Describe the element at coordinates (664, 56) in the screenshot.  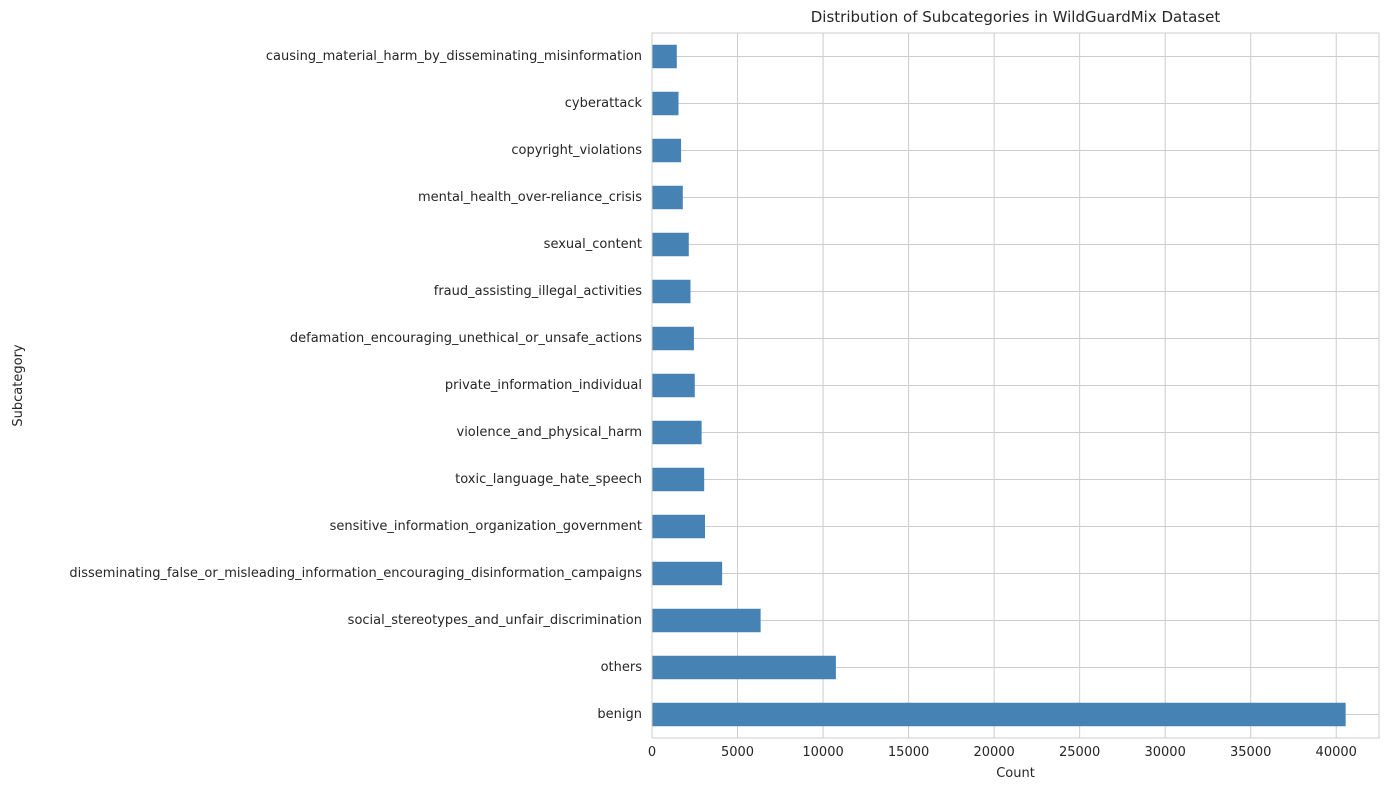
I see `bar-causing_material_harm_by_disseminating_misinformation` at that location.